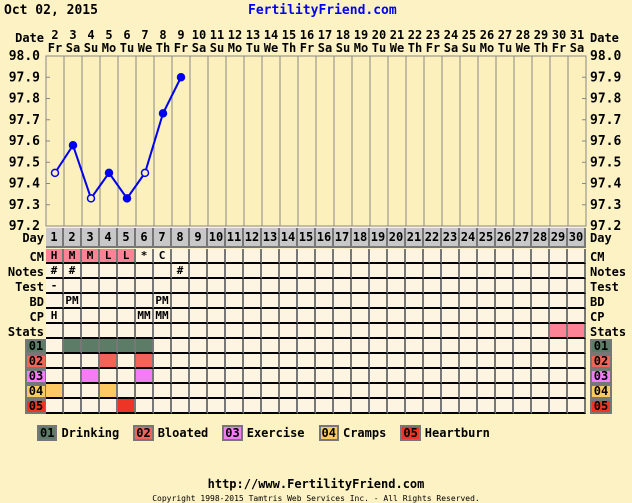  I want to click on cm-cell: C, so click(163, 256).